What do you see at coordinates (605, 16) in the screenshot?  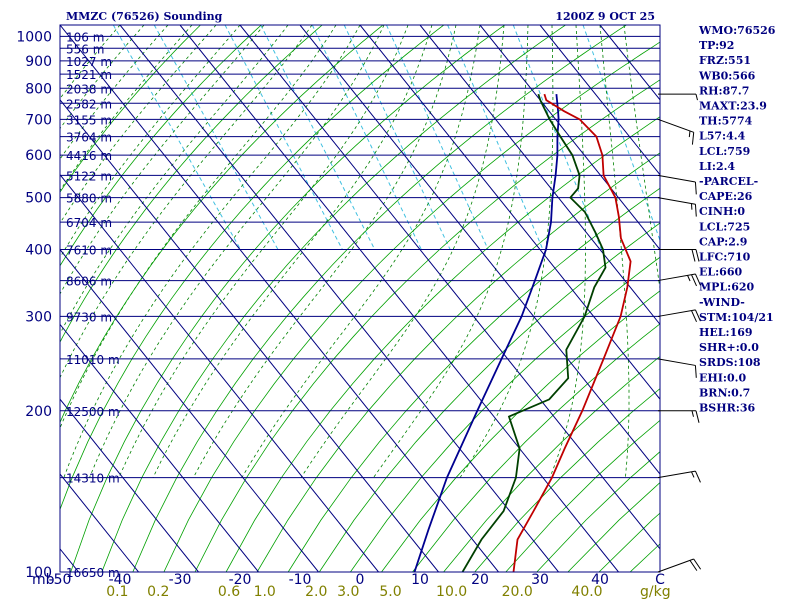 I see `chart-datetime: 1200Z 9 OCT 25` at bounding box center [605, 16].